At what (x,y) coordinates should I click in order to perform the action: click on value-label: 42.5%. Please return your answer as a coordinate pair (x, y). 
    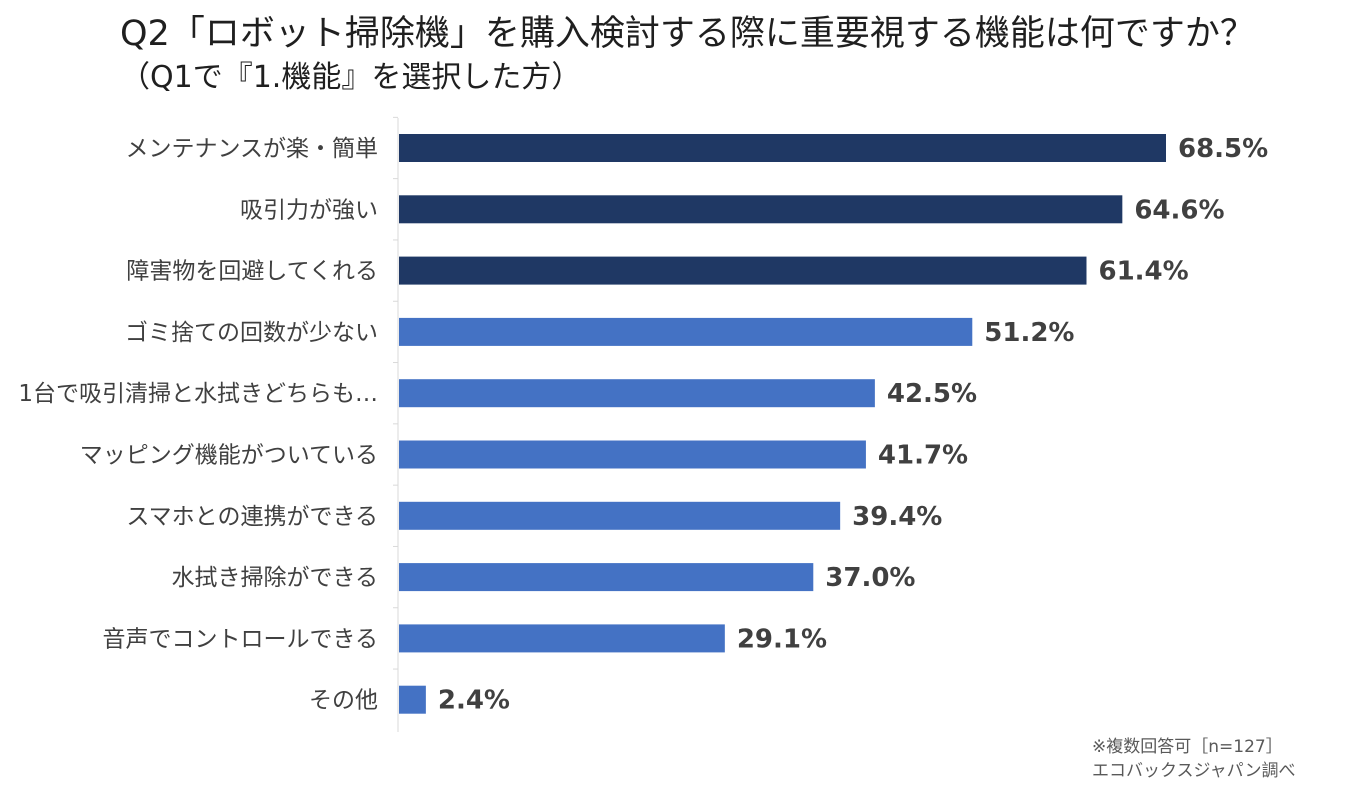
    Looking at the image, I should click on (932, 394).